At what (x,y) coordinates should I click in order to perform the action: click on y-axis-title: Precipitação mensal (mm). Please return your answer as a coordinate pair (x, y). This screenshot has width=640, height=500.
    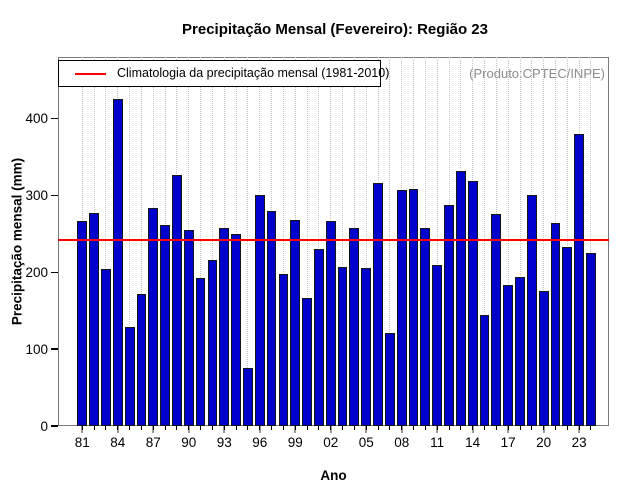
    Looking at the image, I should click on (17, 241).